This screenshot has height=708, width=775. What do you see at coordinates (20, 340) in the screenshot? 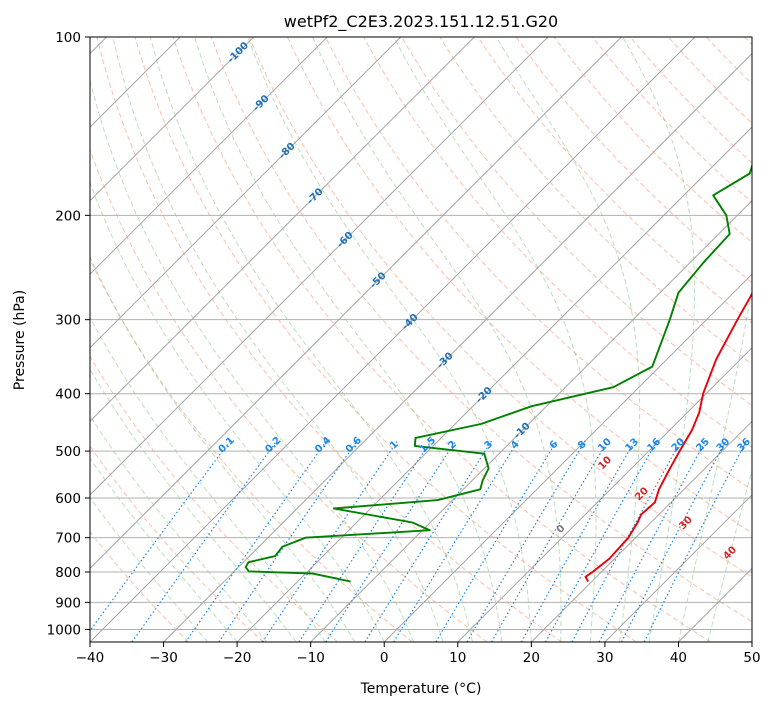
I see `y-axis-label: Pressure (hPa)` at bounding box center [20, 340].